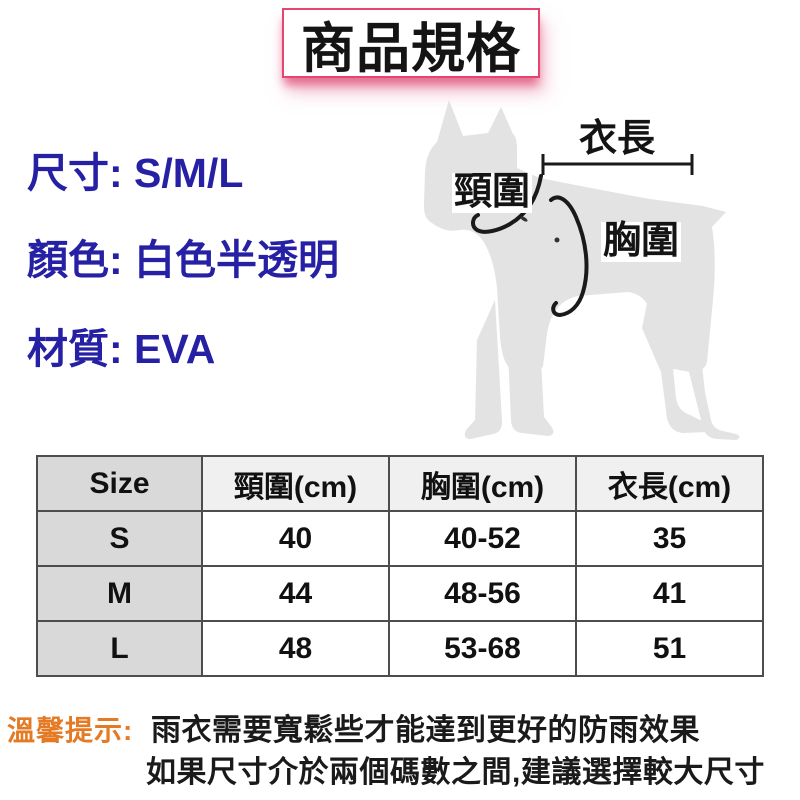  What do you see at coordinates (295, 538) in the screenshot?
I see `table-cell: 40` at bounding box center [295, 538].